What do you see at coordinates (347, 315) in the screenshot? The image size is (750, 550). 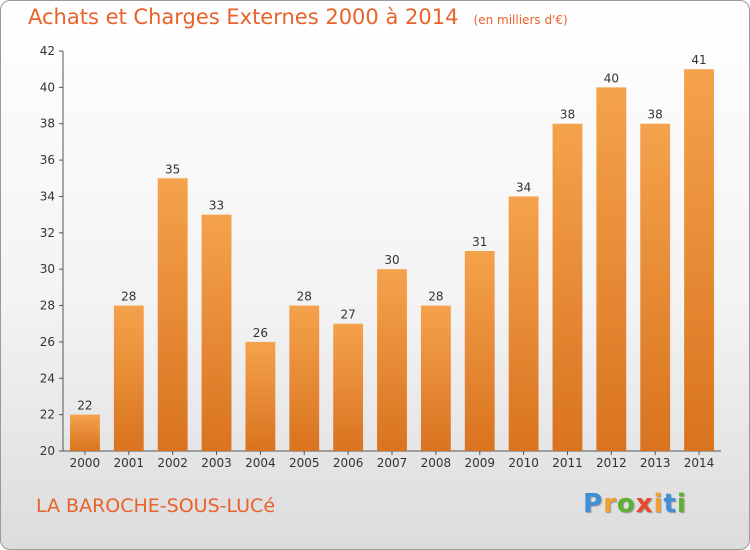 I see `data-label: 27` at bounding box center [347, 315].